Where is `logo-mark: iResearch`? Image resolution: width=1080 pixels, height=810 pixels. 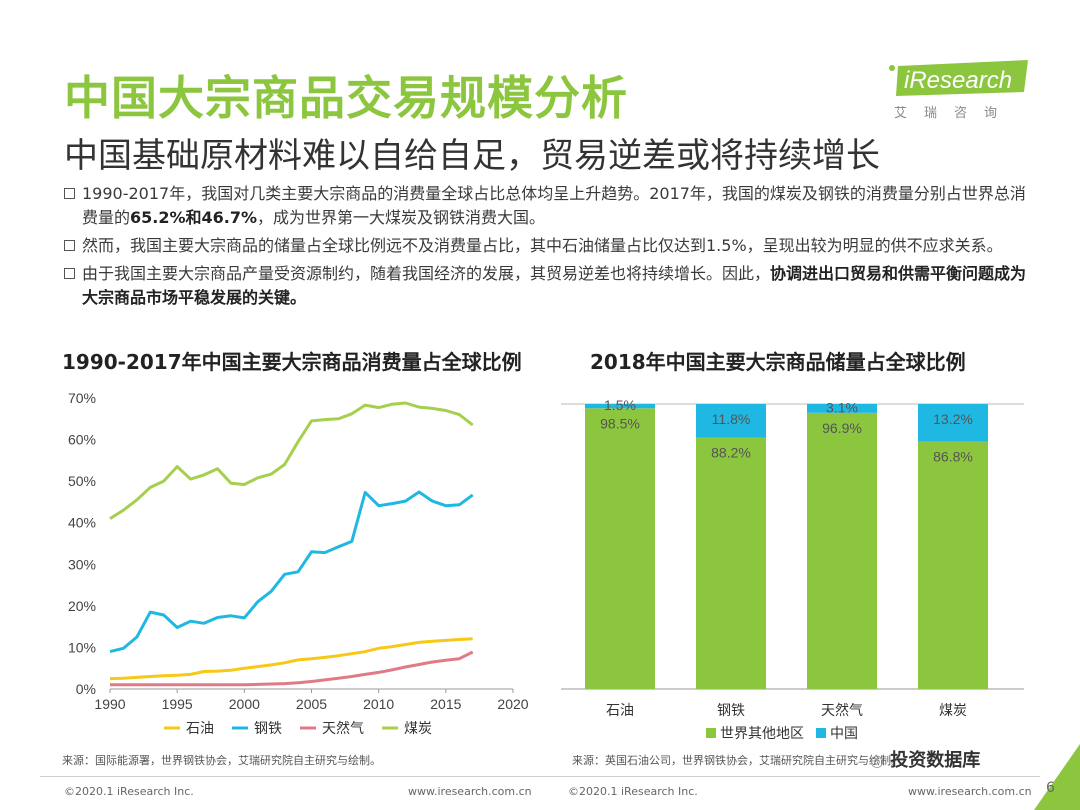
logo-mark: iResearch is located at coordinates (958, 78).